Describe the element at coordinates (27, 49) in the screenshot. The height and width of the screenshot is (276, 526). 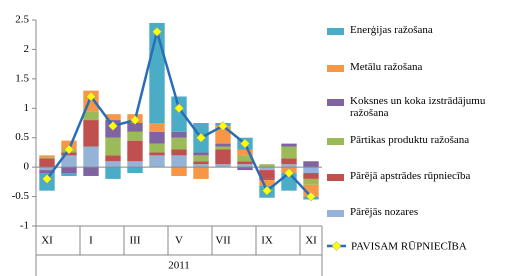
I see `y-tick-label: 2` at that location.